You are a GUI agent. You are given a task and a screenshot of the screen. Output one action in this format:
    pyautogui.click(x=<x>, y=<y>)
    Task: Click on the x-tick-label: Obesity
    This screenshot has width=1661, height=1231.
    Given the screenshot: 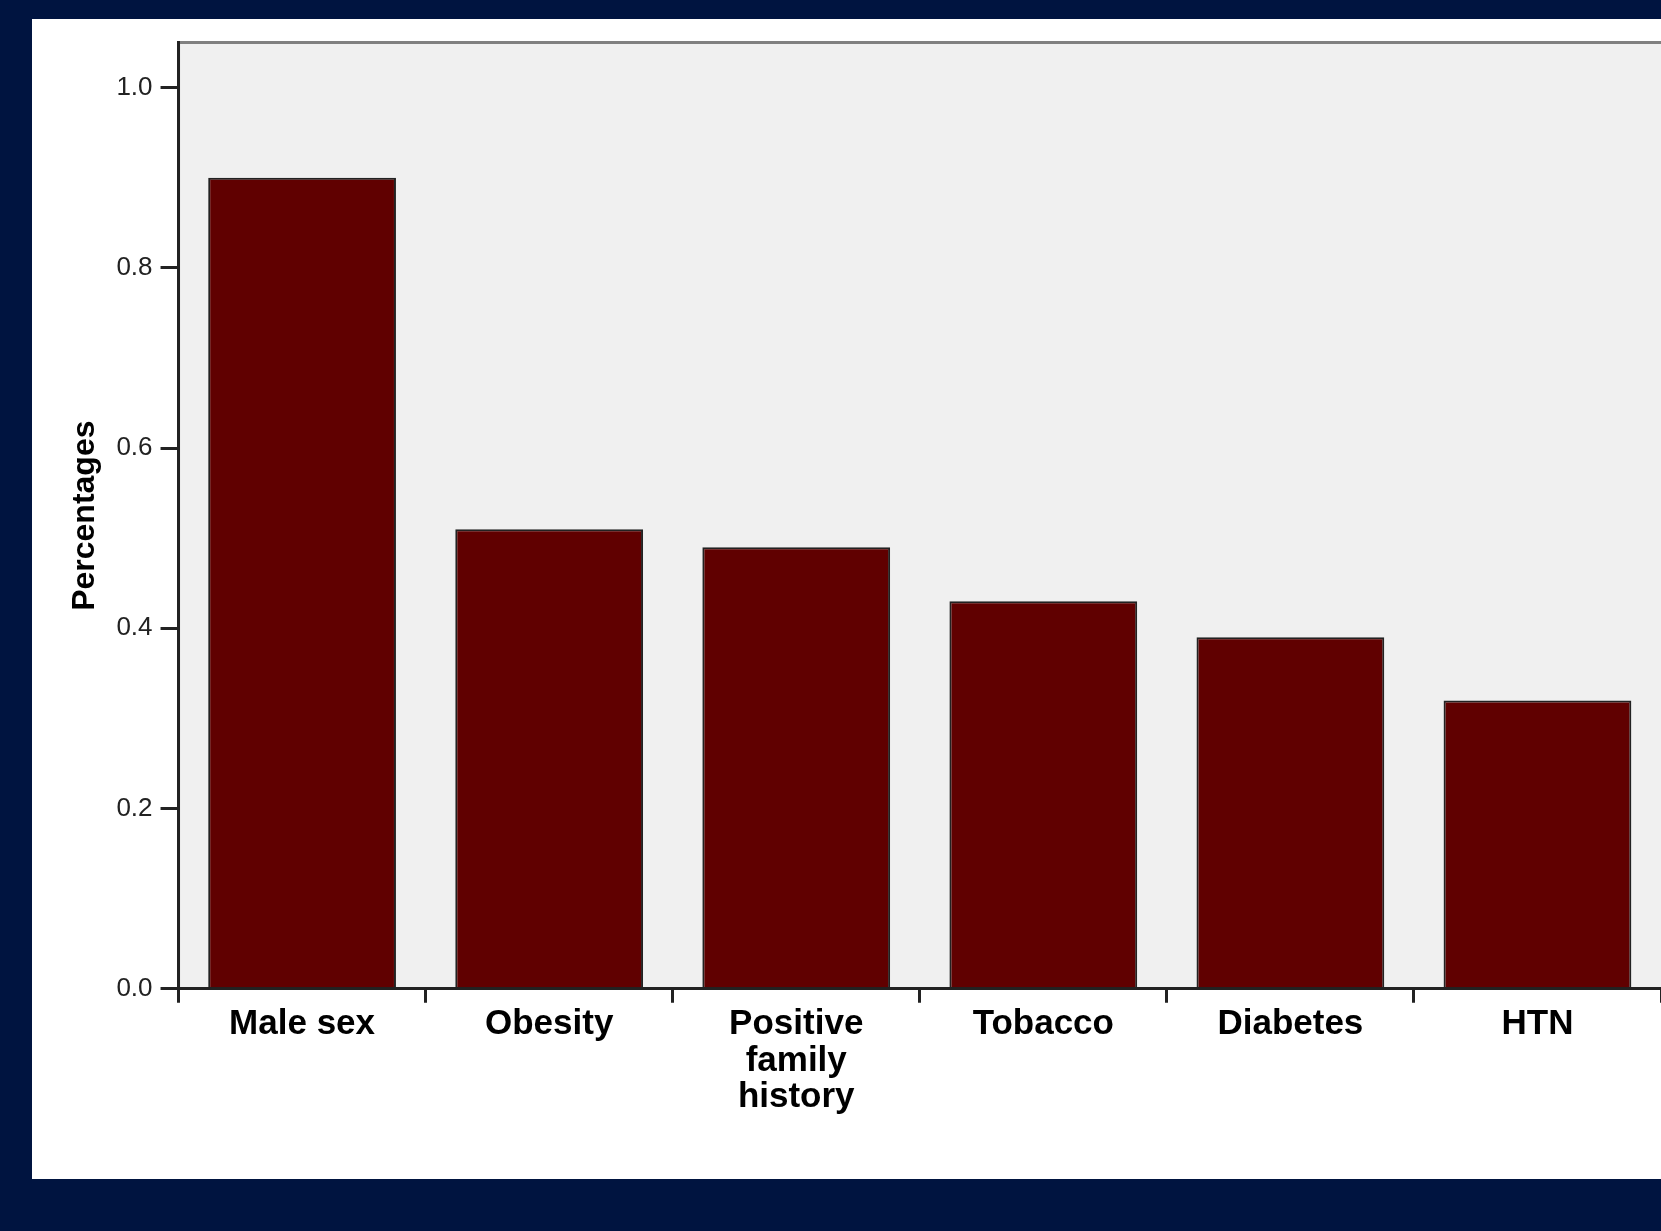 What is the action you would take?
    pyautogui.click(x=549, y=1021)
    